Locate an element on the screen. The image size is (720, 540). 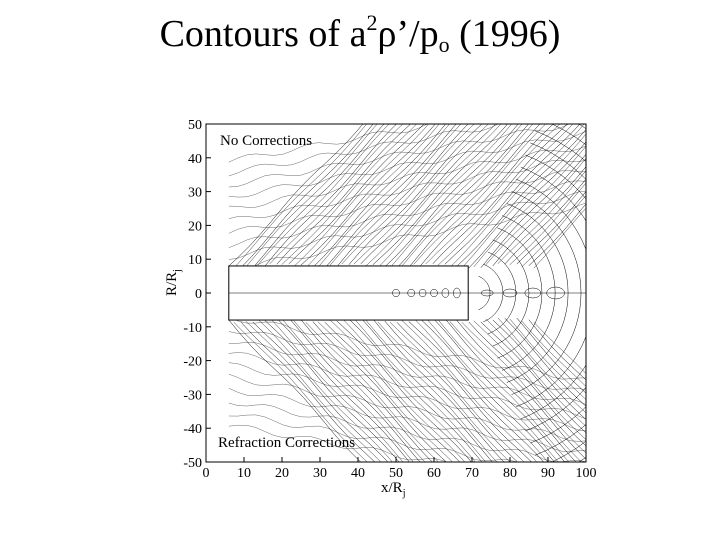
y-tick-label: -40 is located at coordinates (192, 429).